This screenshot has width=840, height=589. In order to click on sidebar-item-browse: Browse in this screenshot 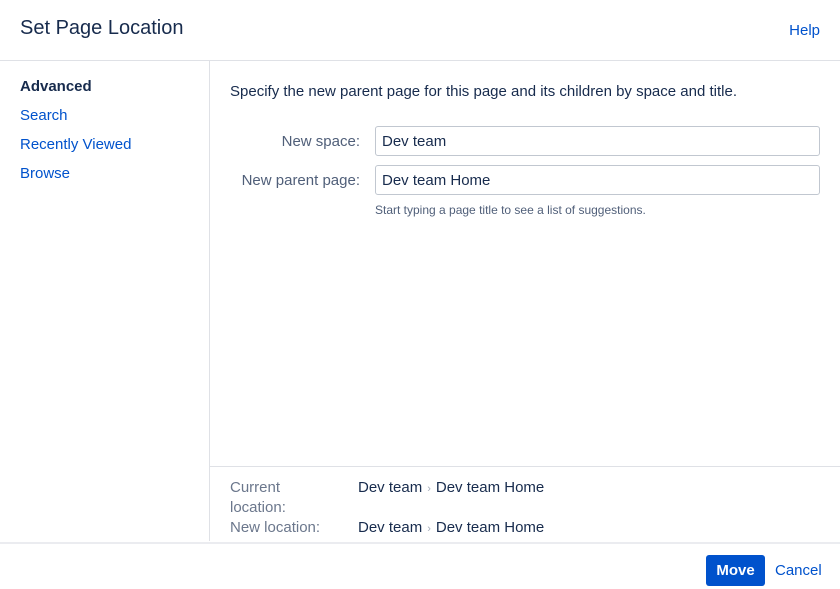, I will do `click(45, 173)`.